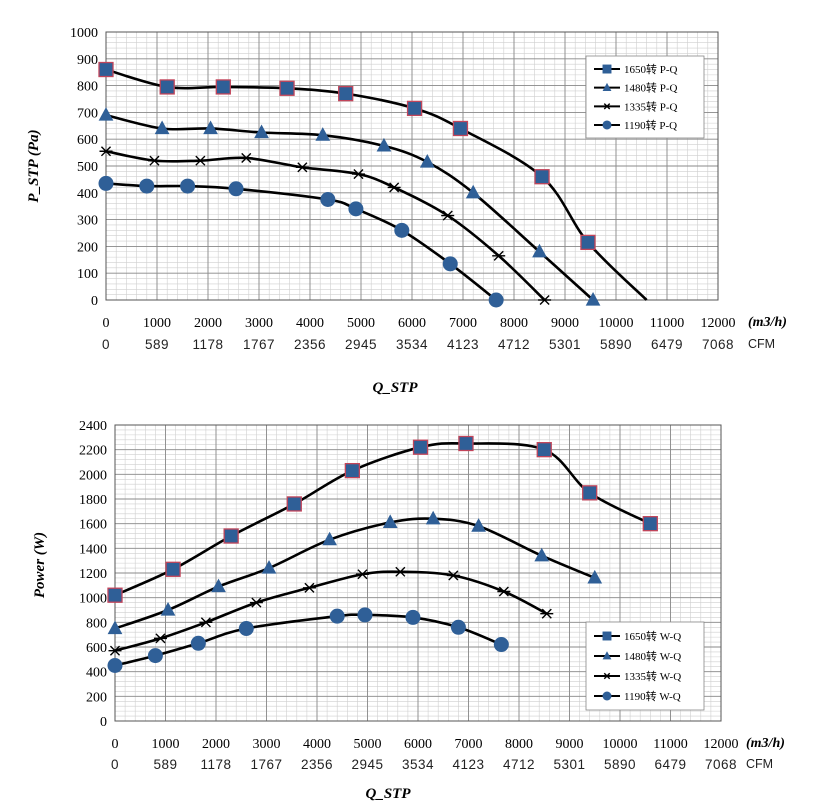  What do you see at coordinates (652, 676) in the screenshot?
I see `legend-label: 1335转 W-Q` at bounding box center [652, 676].